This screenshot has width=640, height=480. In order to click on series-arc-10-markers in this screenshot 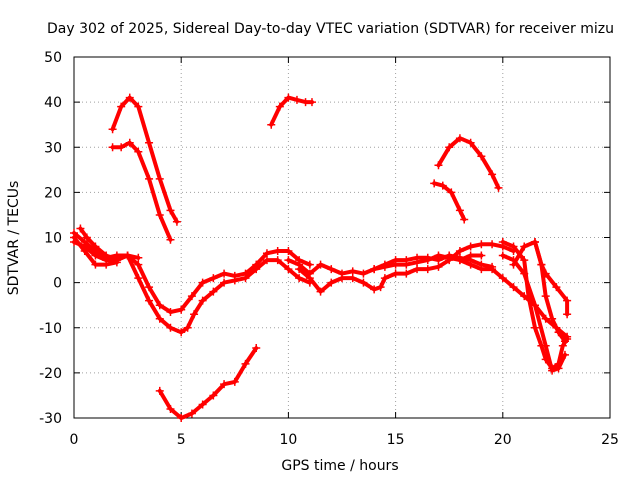, I will do `click(406, 268)`.